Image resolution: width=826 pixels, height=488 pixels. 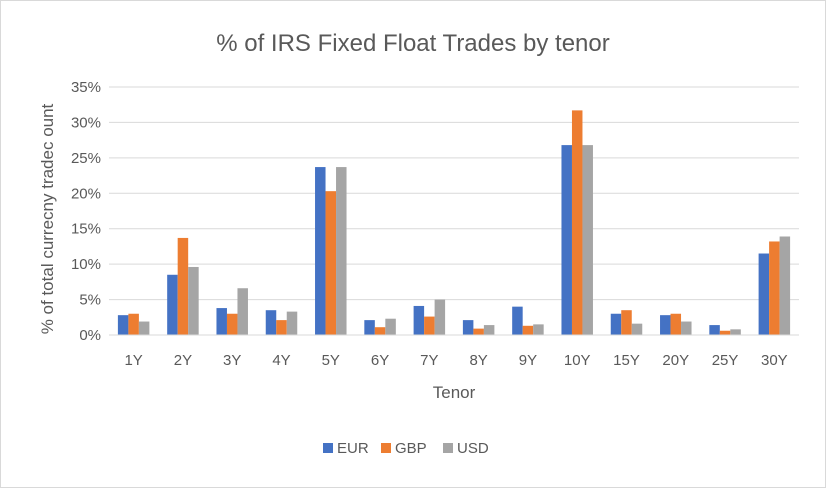 What do you see at coordinates (411, 448) in the screenshot?
I see `legend-label: GBP` at bounding box center [411, 448].